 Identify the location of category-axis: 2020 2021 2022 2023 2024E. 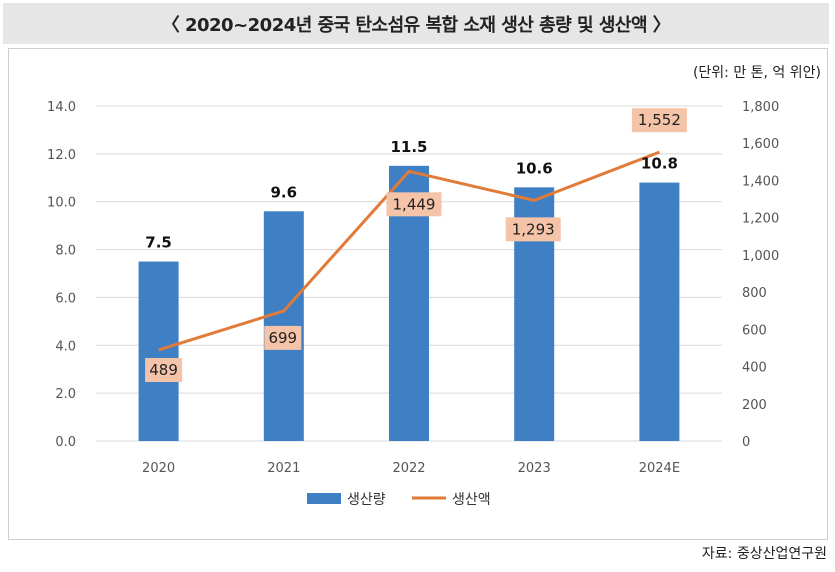
(411, 468).